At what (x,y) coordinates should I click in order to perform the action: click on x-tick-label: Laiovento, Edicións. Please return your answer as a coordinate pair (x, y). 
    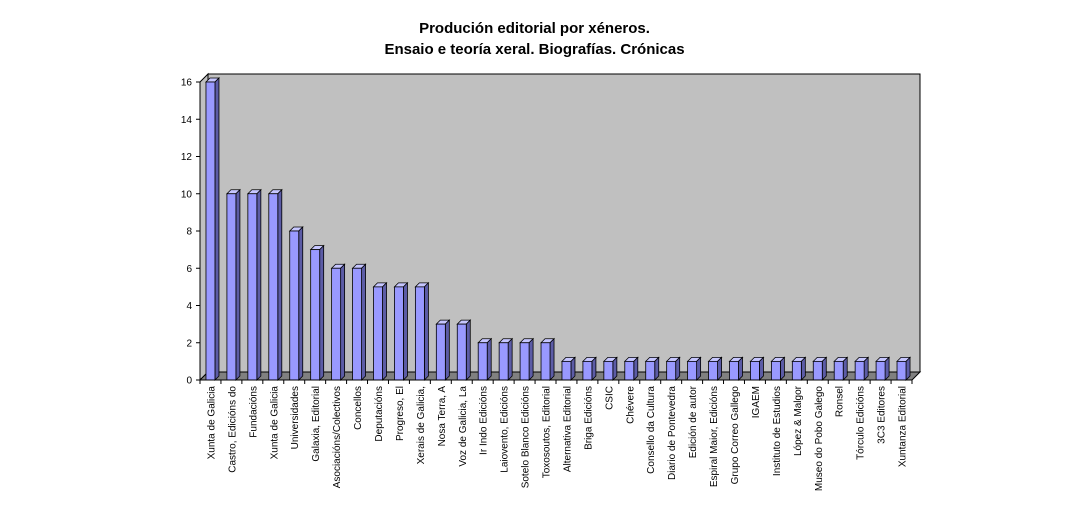
    Looking at the image, I should click on (505, 429).